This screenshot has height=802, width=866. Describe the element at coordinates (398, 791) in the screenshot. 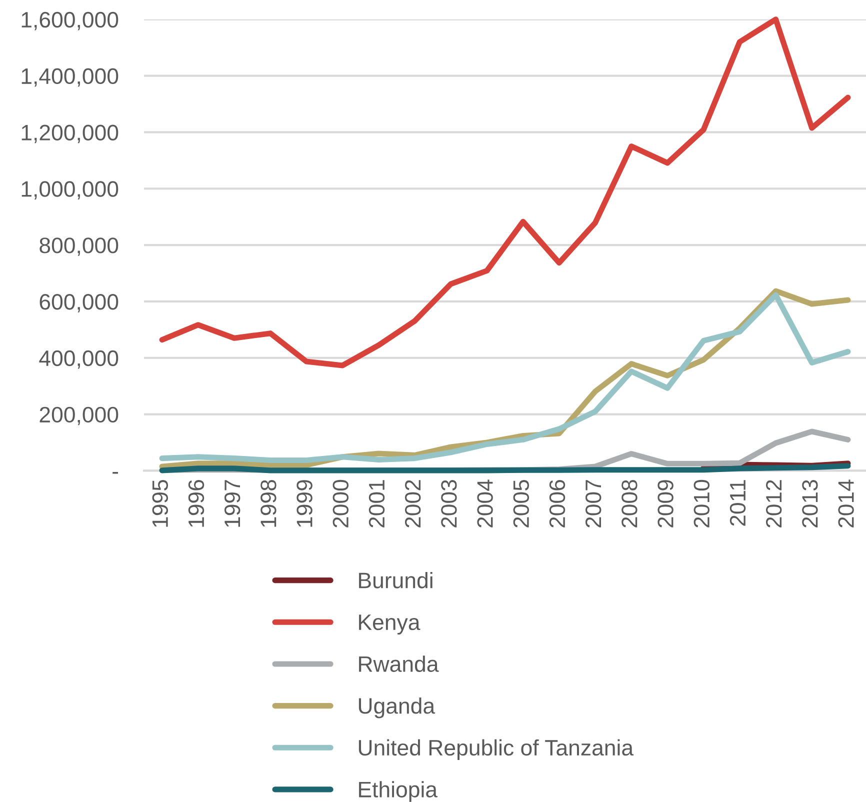

I see `legend-label: Ethiopia` at that location.